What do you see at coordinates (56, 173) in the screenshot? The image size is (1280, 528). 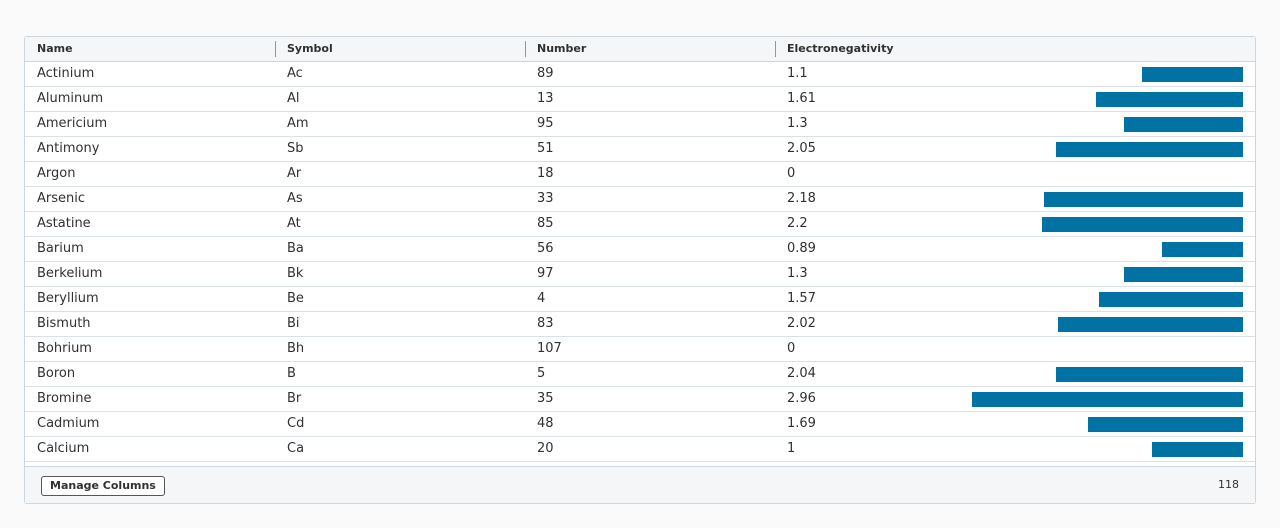 I see `cell-name: Argon` at bounding box center [56, 173].